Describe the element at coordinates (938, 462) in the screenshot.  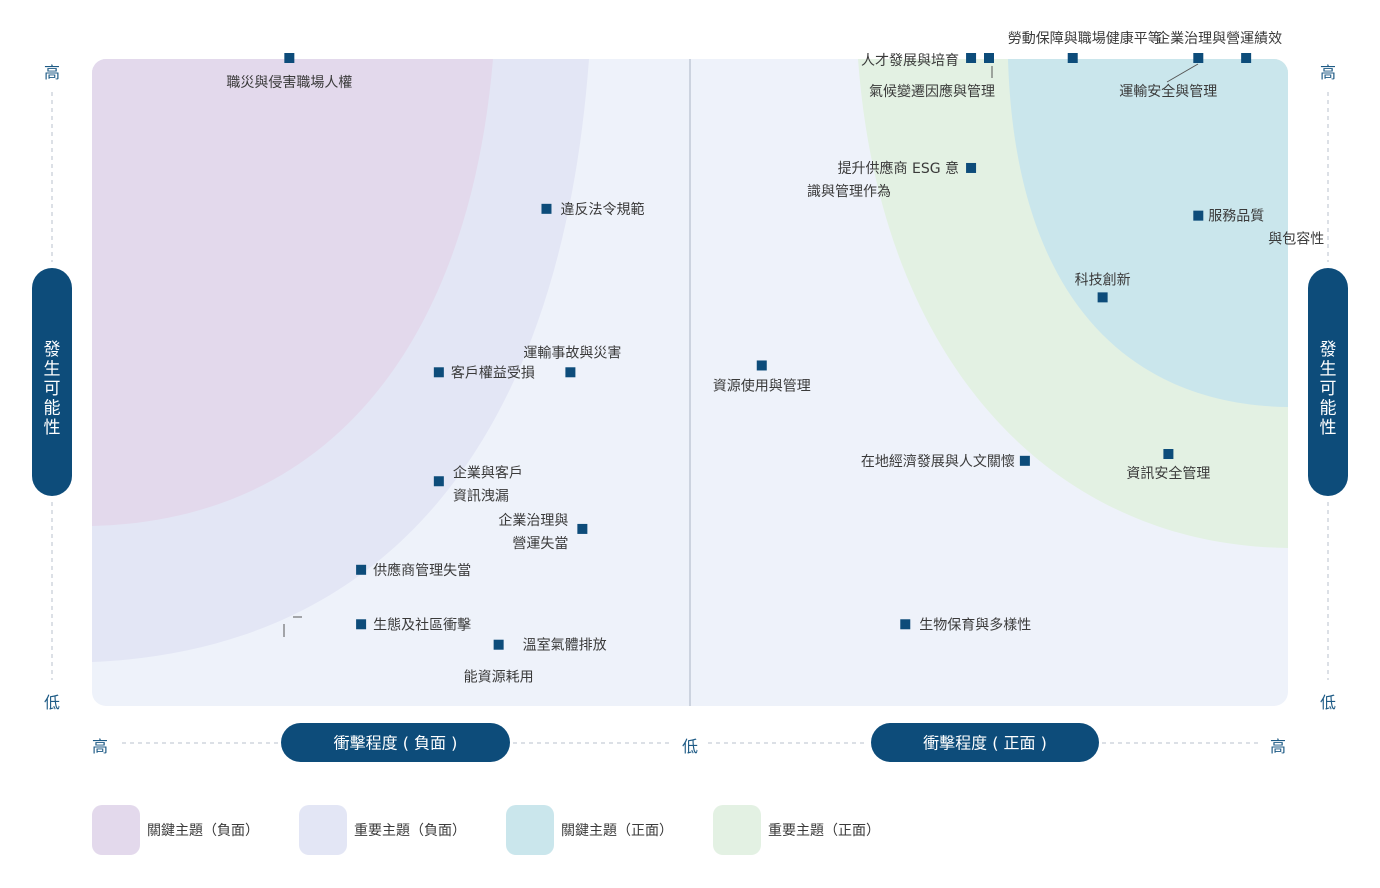
I see `point-label: 在地經濟發展與人文關懷` at that location.